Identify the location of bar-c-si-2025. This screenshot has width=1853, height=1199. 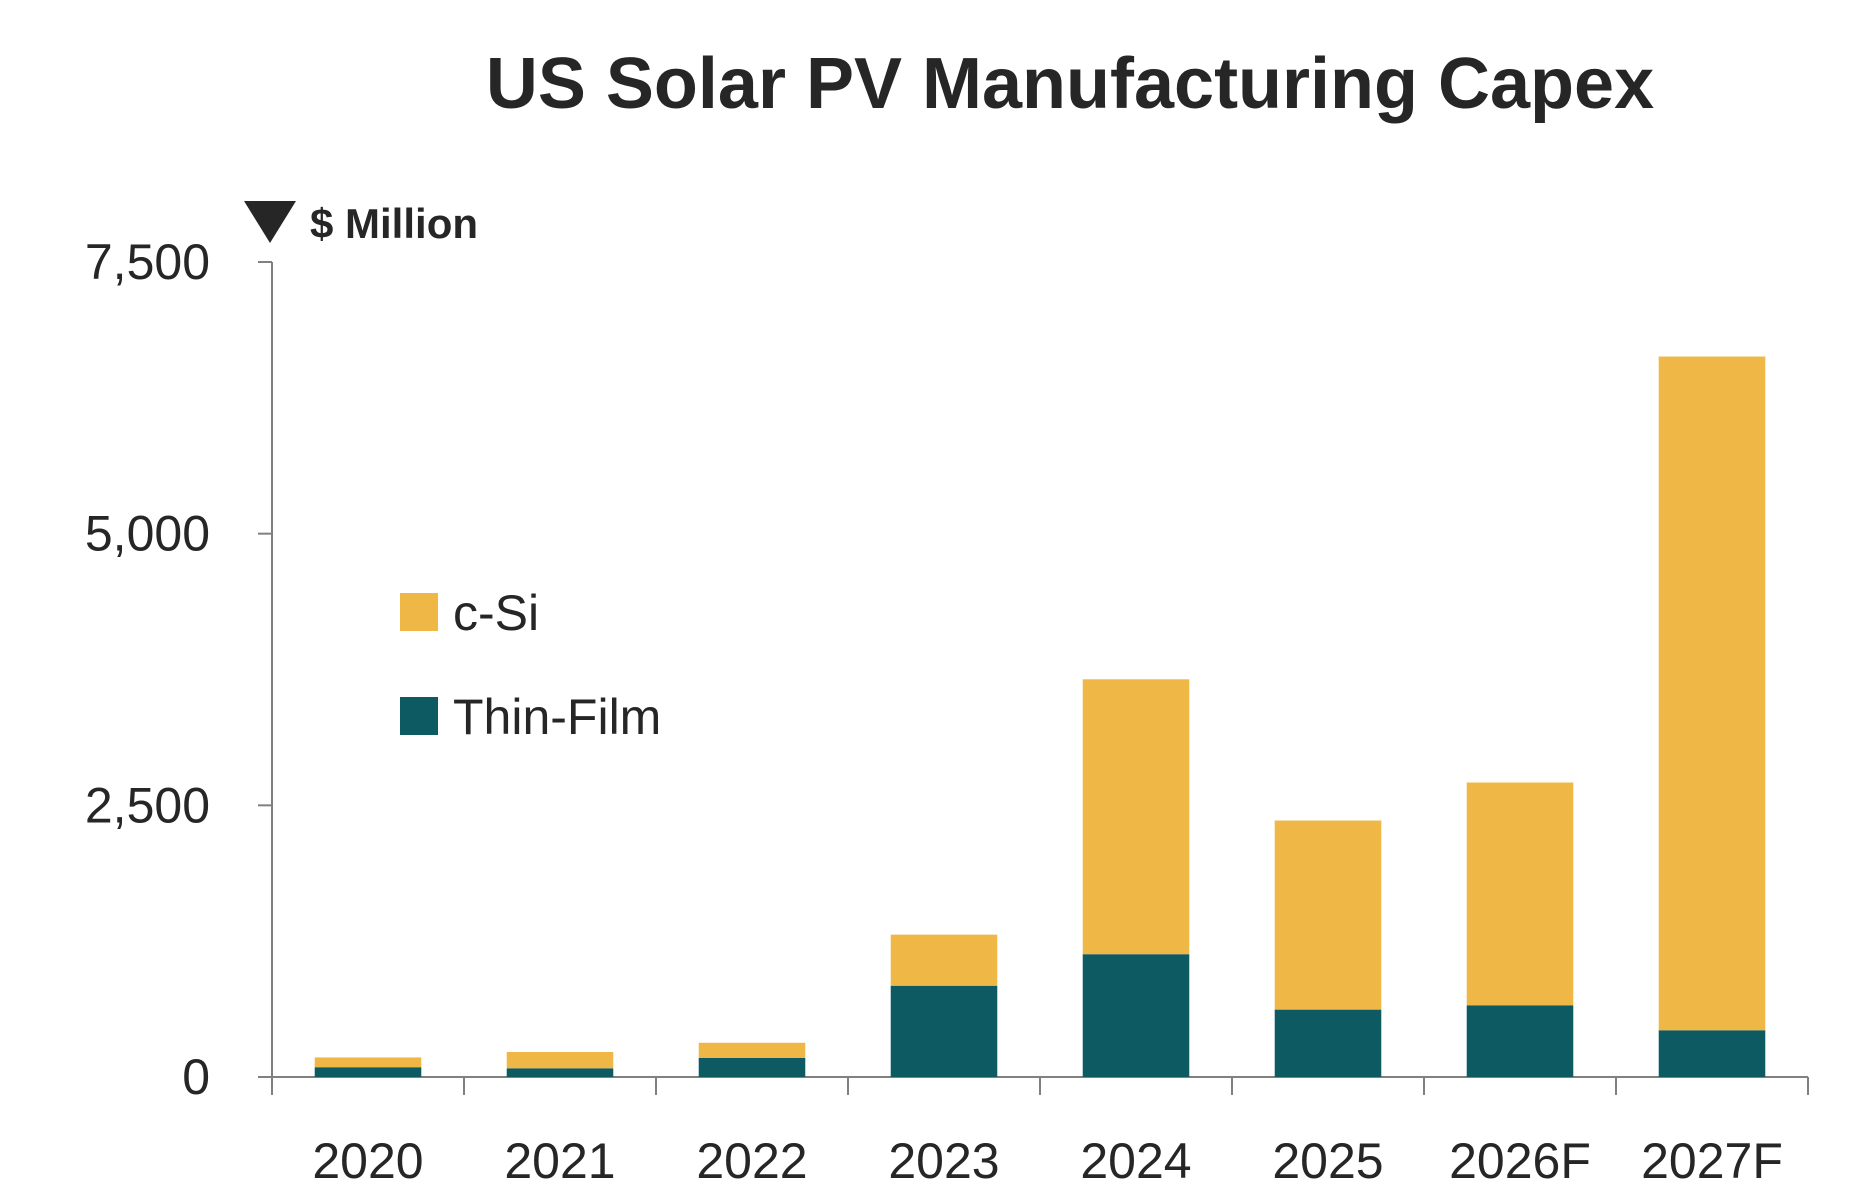
(1328, 915).